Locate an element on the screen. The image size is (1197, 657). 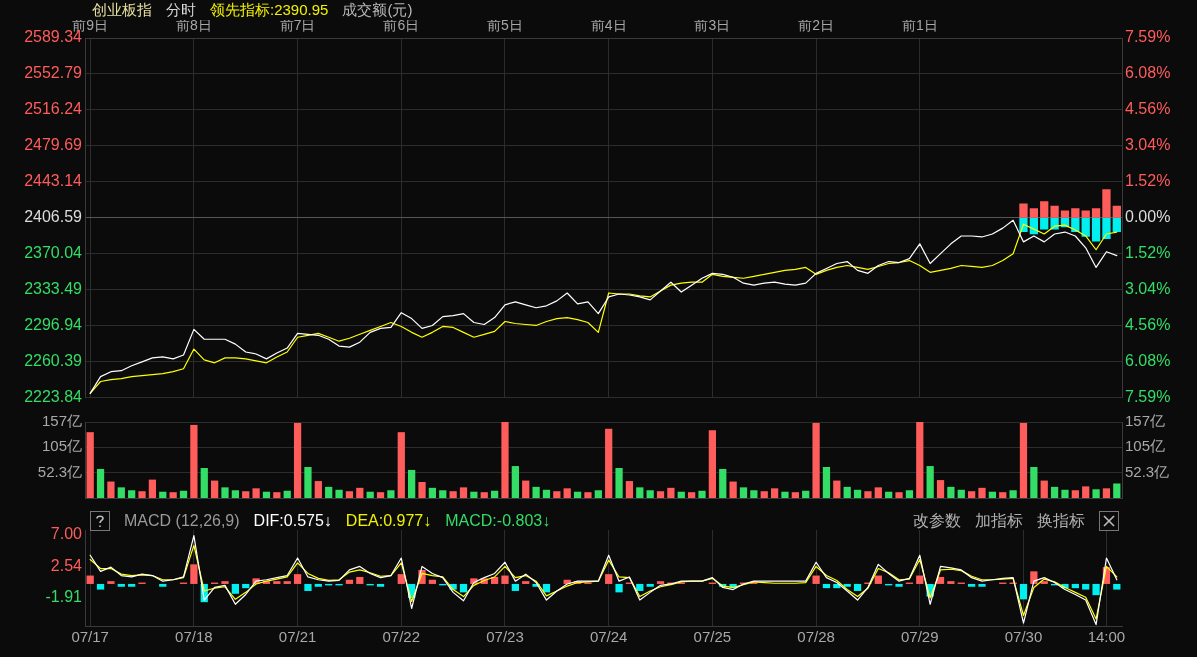
x-tick-label: 07/29 is located at coordinates (920, 637).